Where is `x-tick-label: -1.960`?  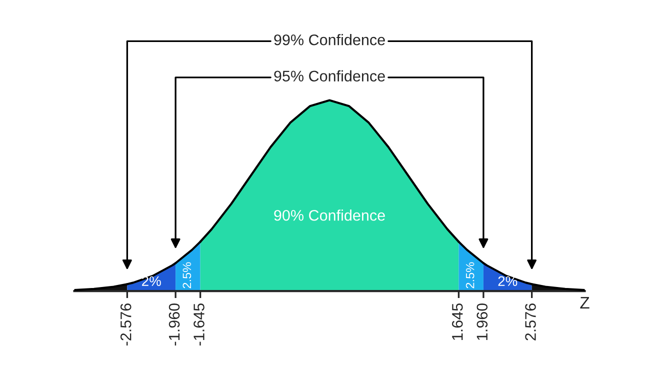 x-tick-label: -1.960 is located at coordinates (174, 324).